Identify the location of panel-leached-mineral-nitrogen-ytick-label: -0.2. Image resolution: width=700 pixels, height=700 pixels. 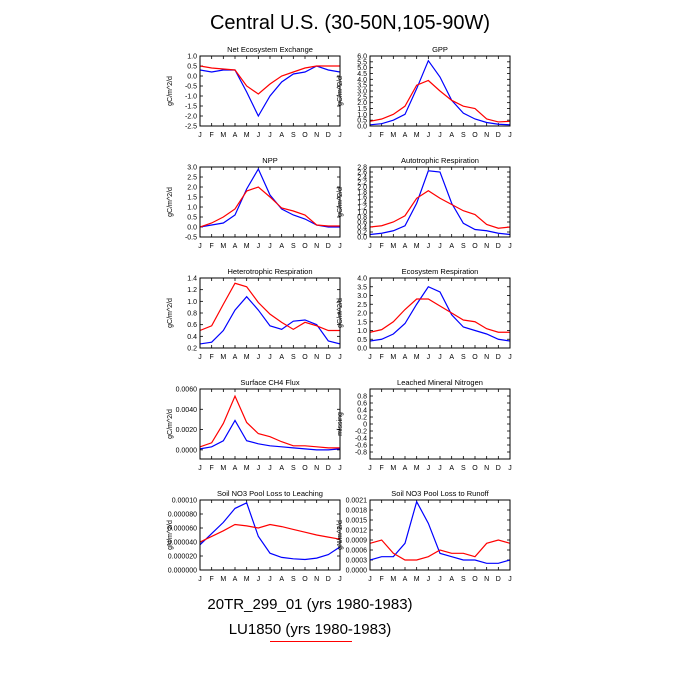
(361, 432).